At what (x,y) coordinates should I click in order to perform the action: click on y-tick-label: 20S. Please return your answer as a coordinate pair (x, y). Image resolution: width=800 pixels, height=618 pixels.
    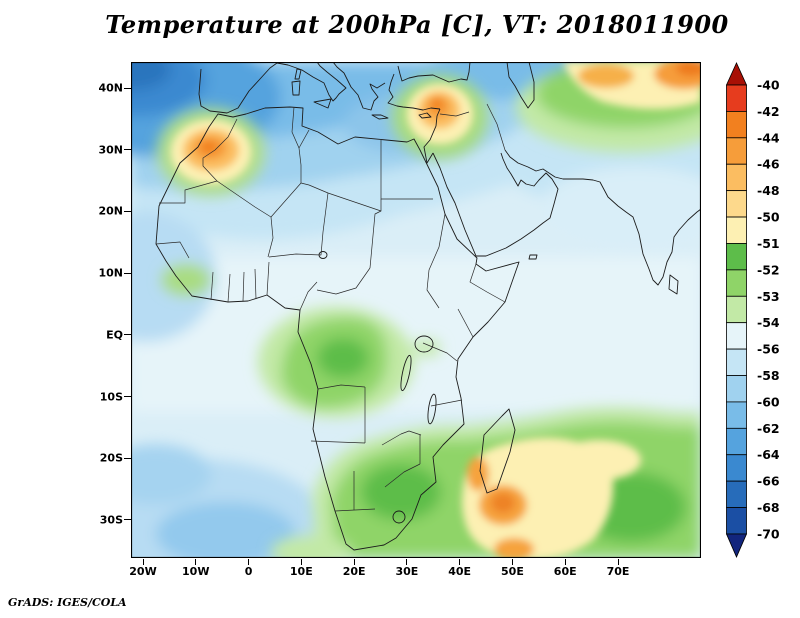
    Looking at the image, I should click on (111, 458).